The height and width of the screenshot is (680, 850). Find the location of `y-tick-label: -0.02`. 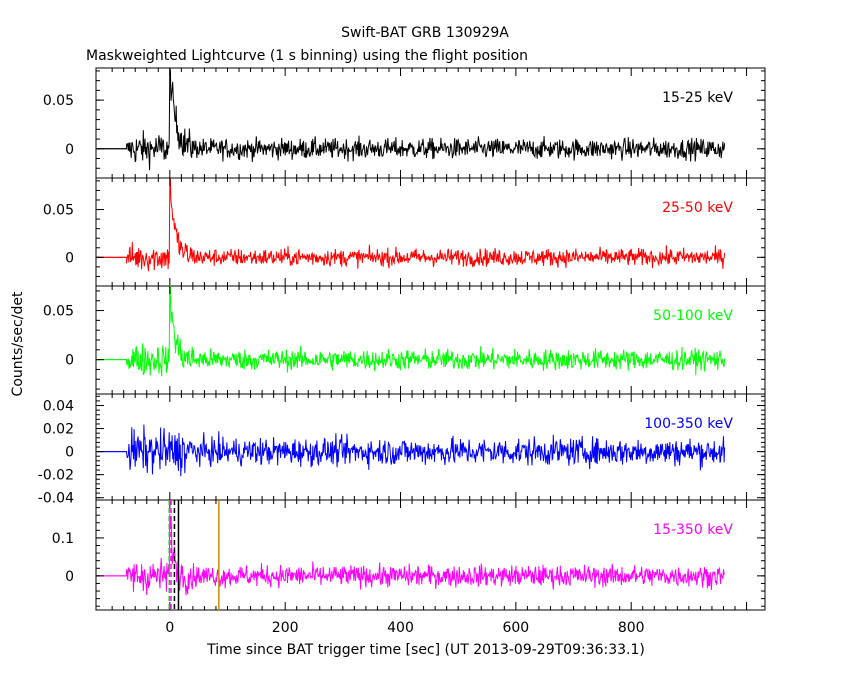

y-tick-label: -0.02 is located at coordinates (56, 476).